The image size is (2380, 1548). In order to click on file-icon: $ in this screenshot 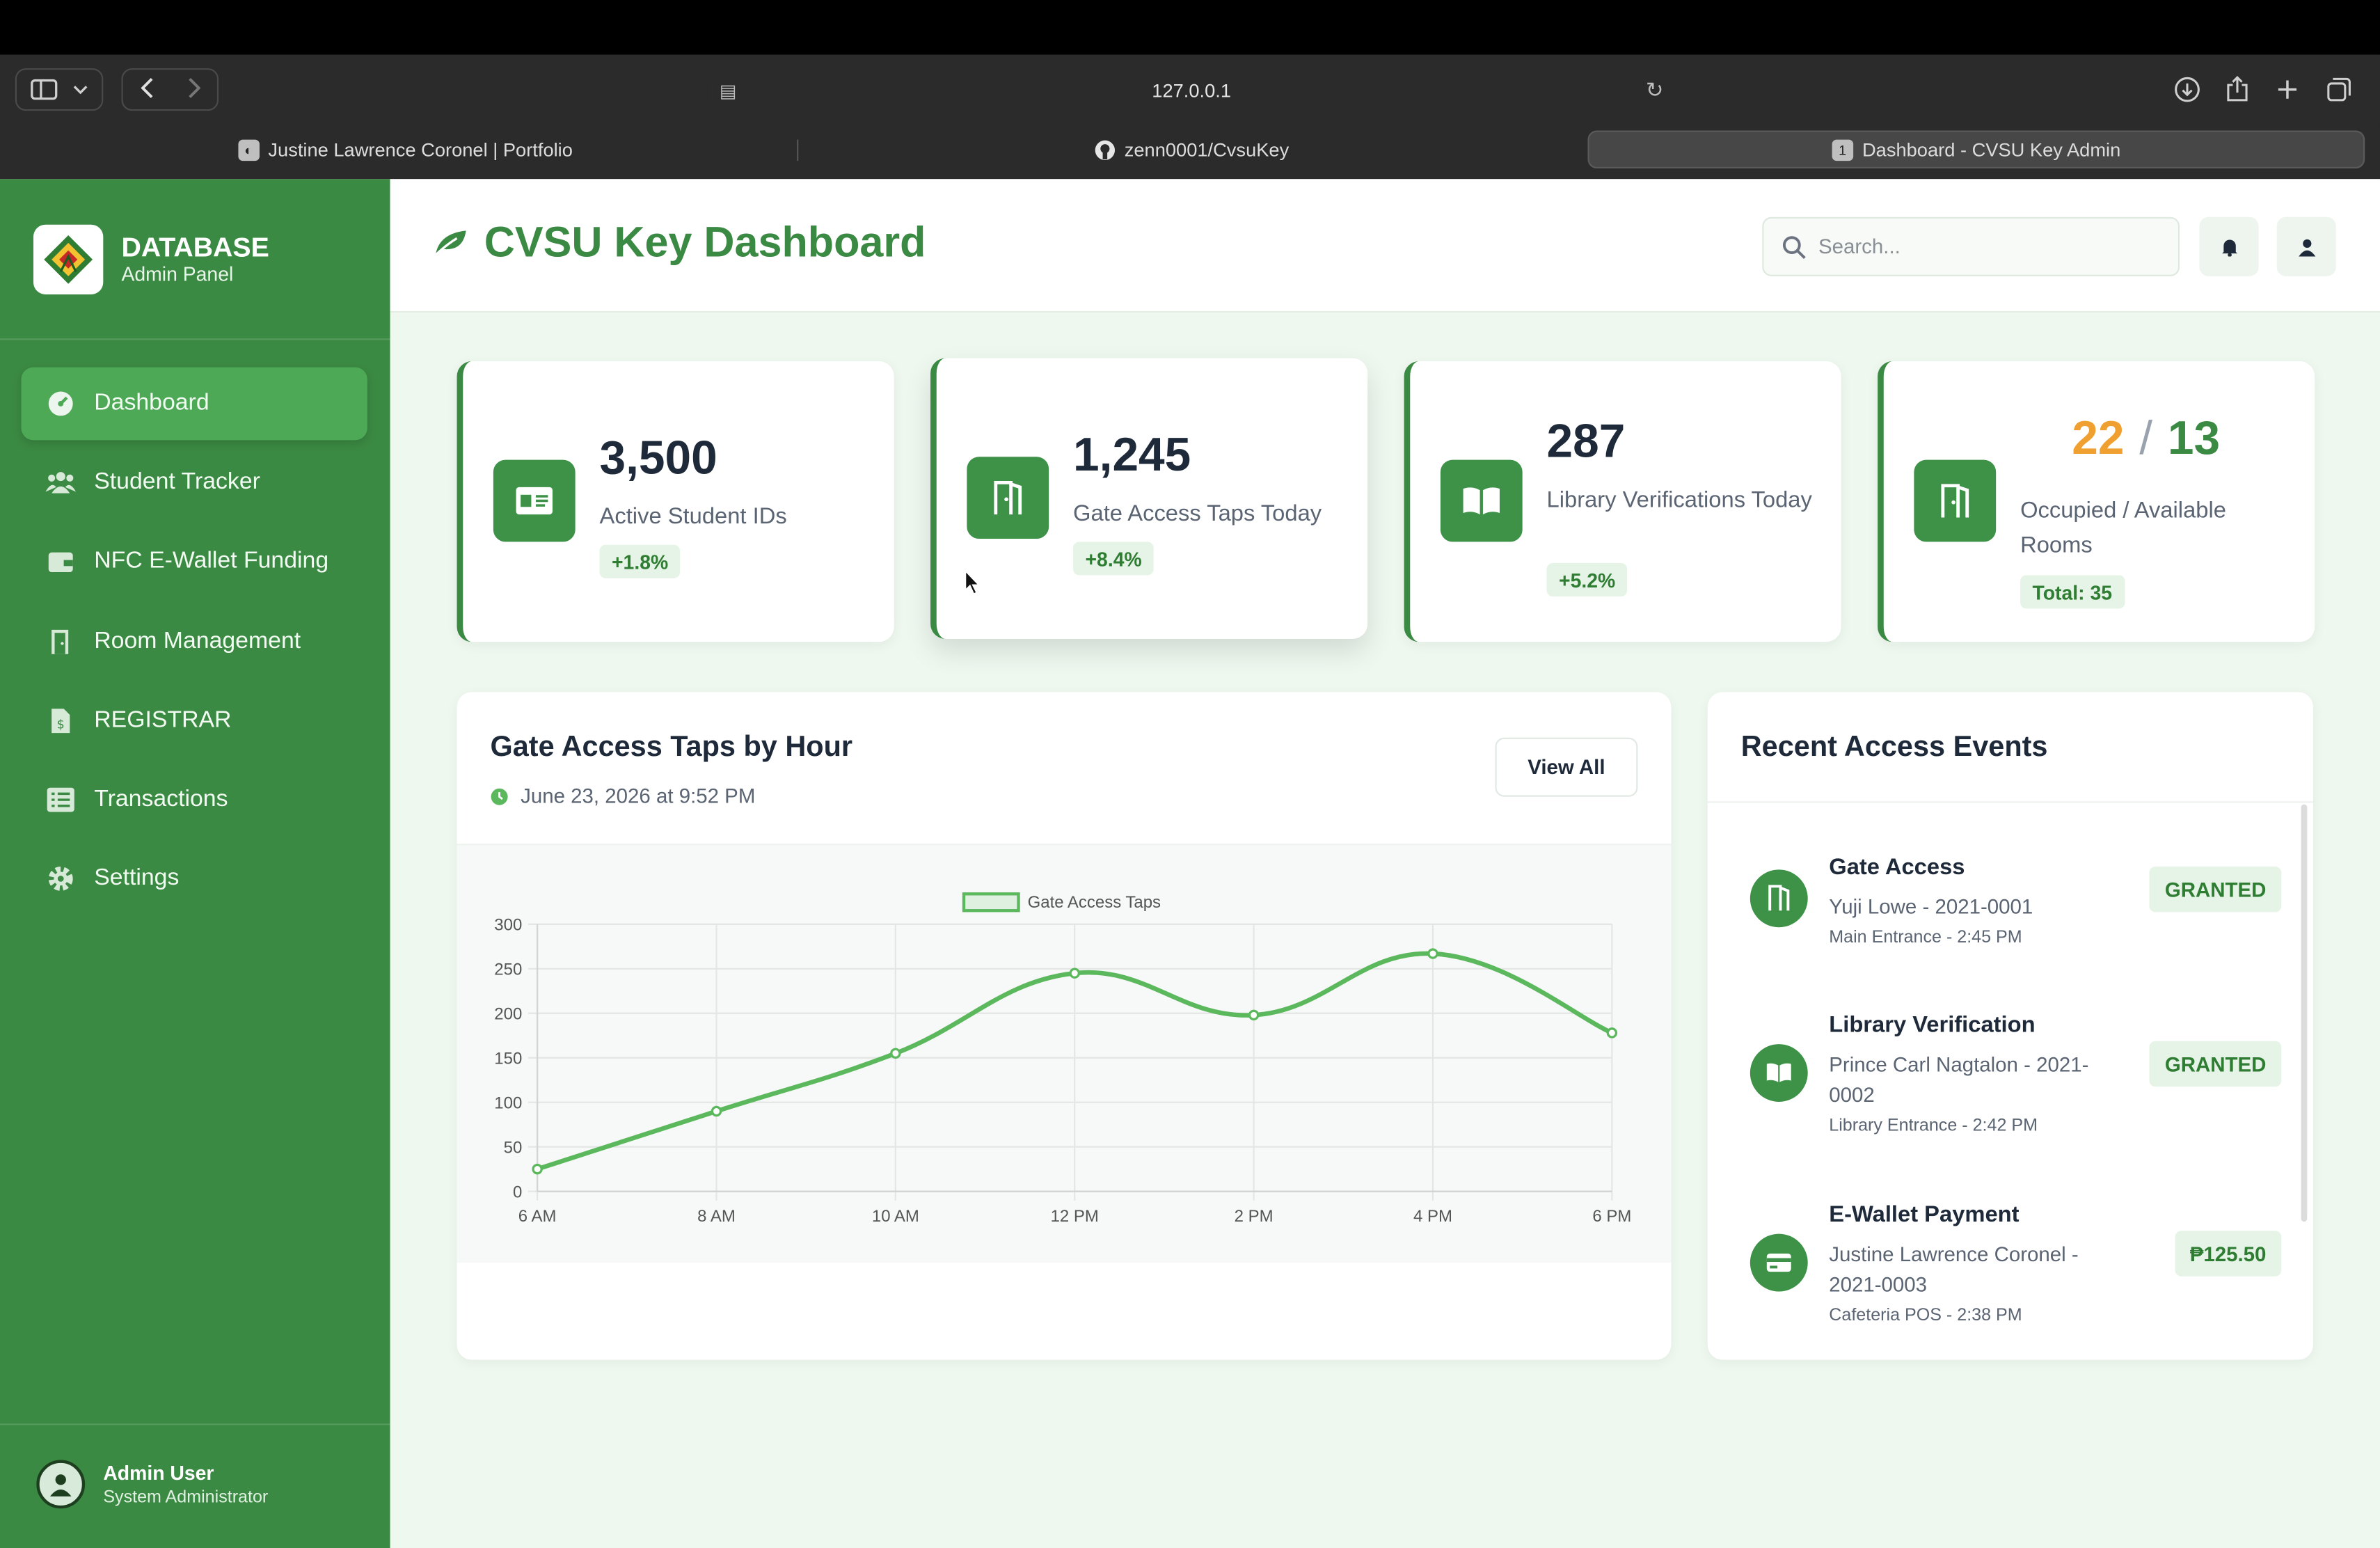, I will do `click(60, 721)`.